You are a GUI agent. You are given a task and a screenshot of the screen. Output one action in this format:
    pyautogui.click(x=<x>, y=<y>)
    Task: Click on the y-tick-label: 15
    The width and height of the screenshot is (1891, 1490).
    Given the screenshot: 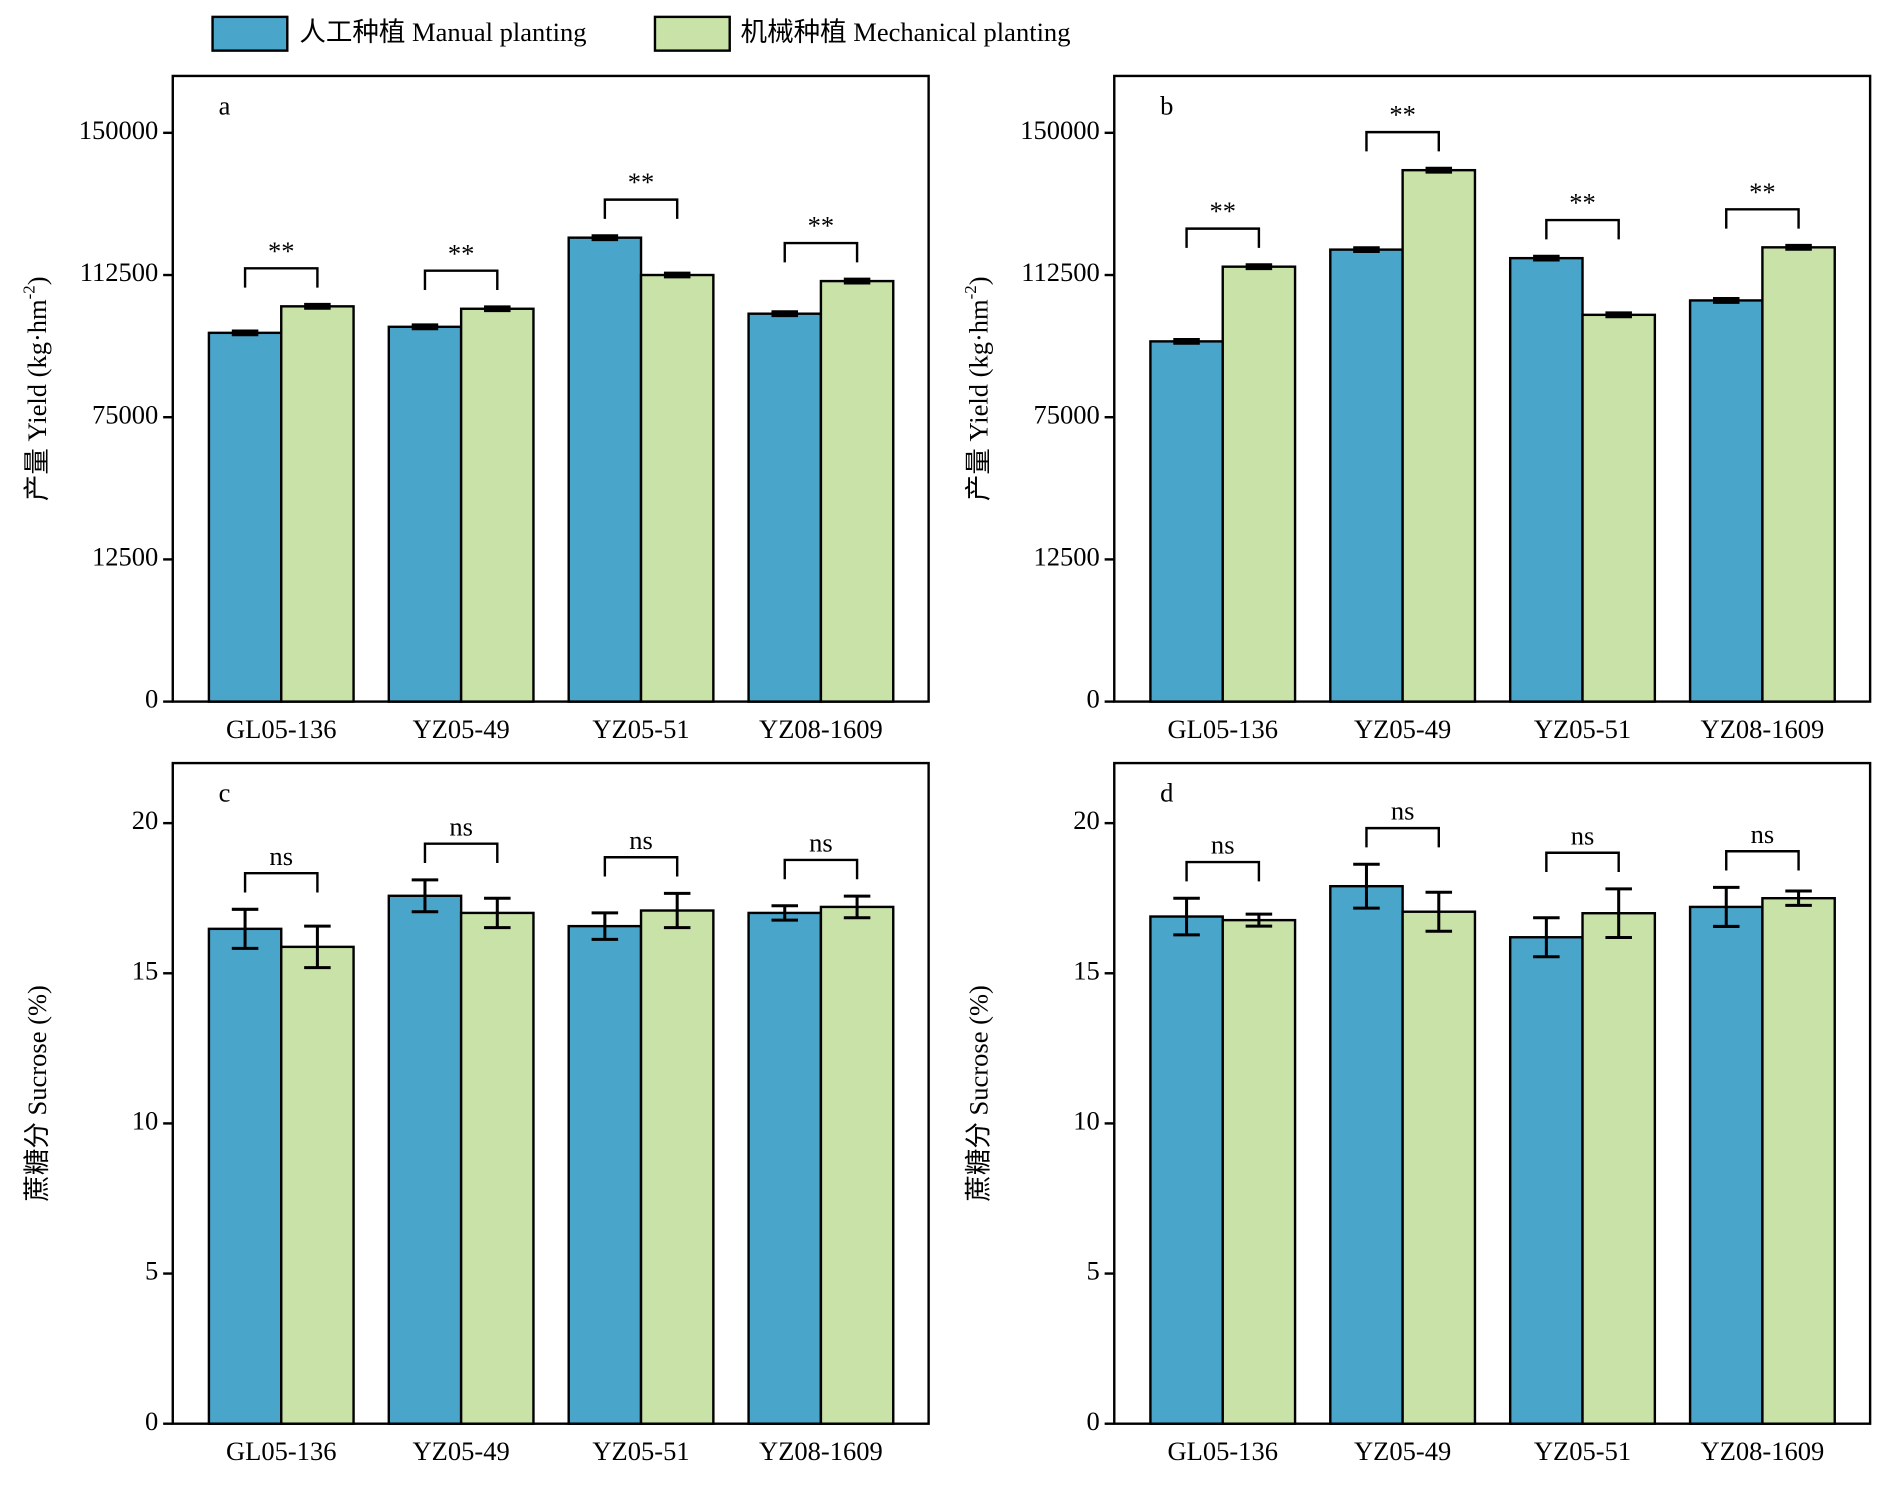 What is the action you would take?
    pyautogui.click(x=145, y=970)
    